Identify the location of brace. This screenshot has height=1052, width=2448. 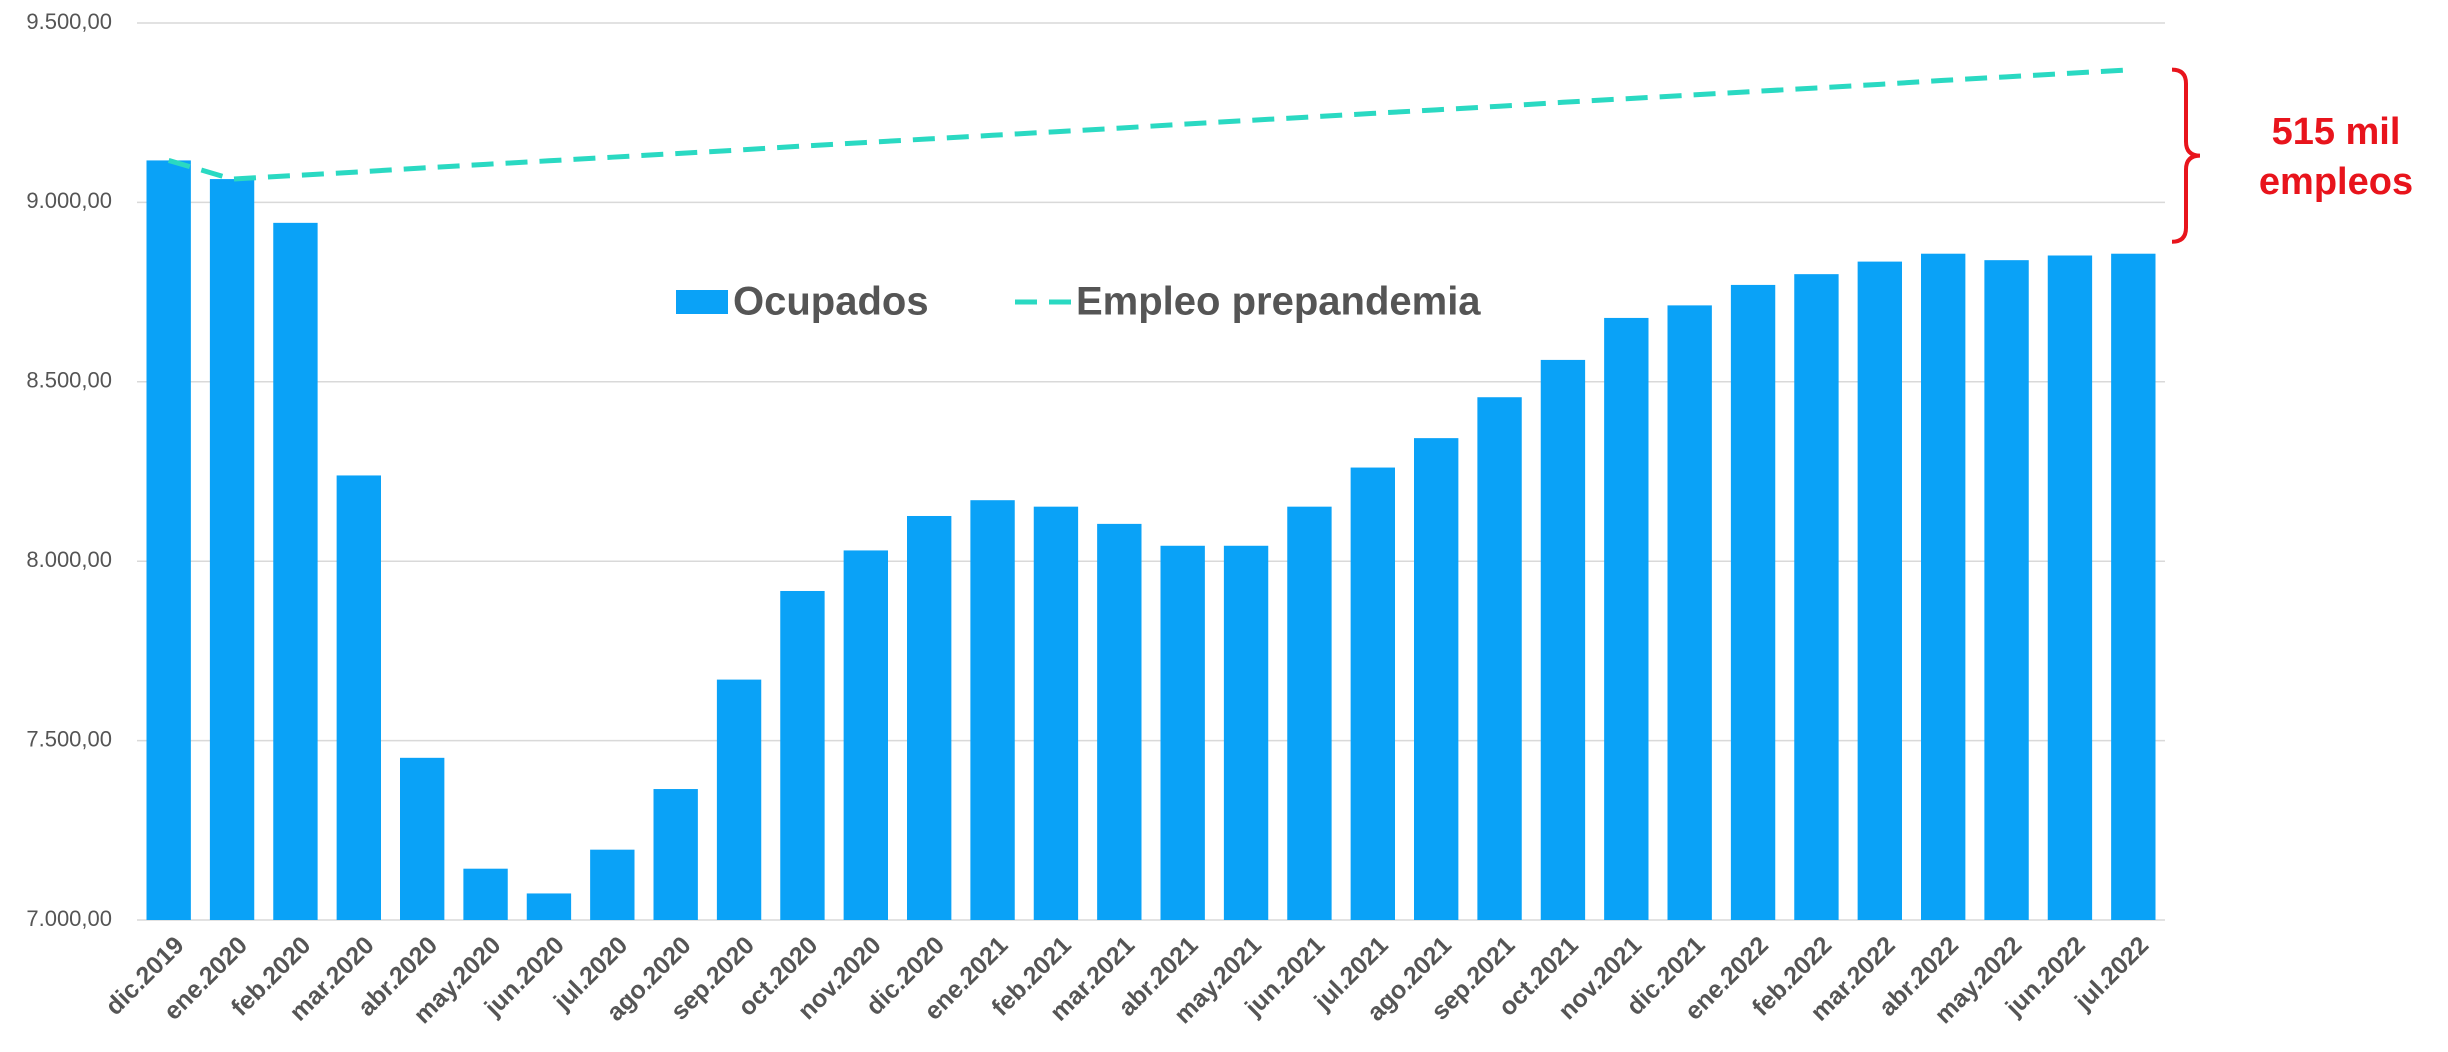
(2186, 155).